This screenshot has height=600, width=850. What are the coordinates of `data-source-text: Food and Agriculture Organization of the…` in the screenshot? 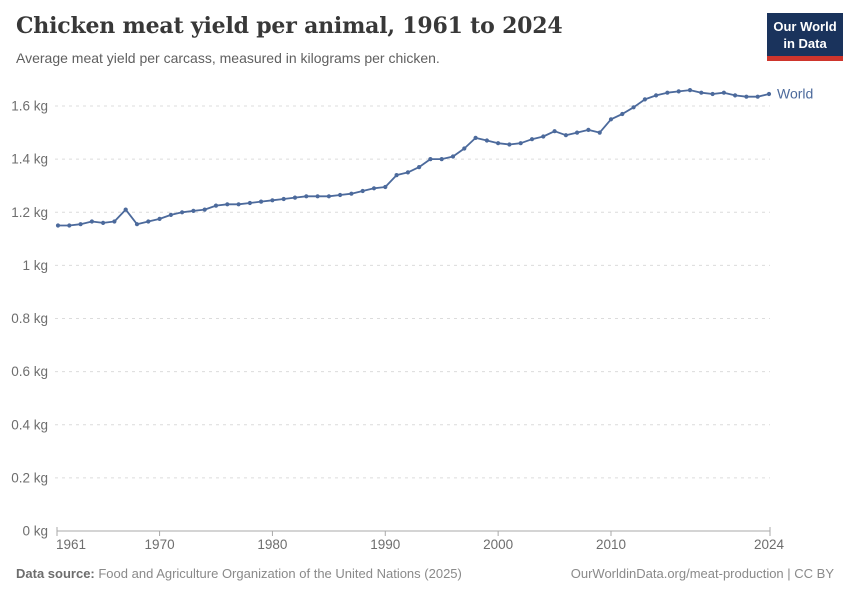 It's located at (278, 573).